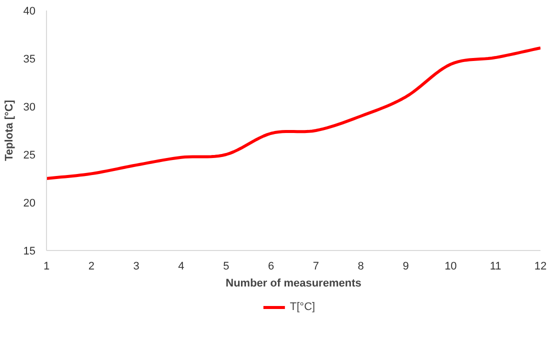 Image resolution: width=550 pixels, height=341 pixels. I want to click on y-axis-title: Teplota [°C], so click(9, 131).